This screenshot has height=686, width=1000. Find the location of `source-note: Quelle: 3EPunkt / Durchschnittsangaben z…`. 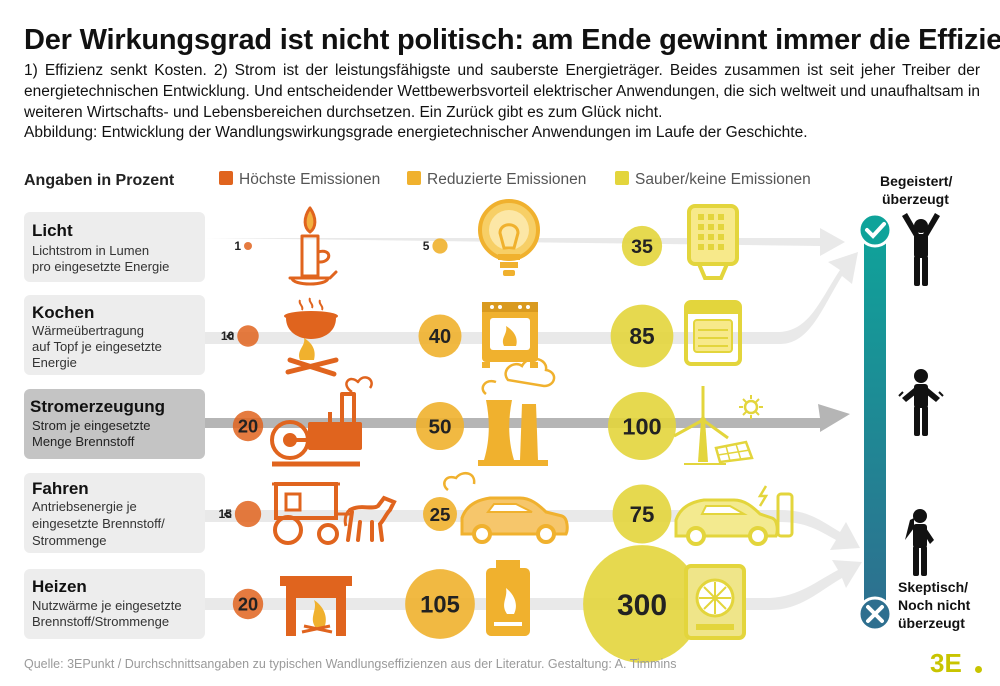

source-note: Quelle: 3EPunkt / Durchschnittsangaben z… is located at coordinates (350, 664).